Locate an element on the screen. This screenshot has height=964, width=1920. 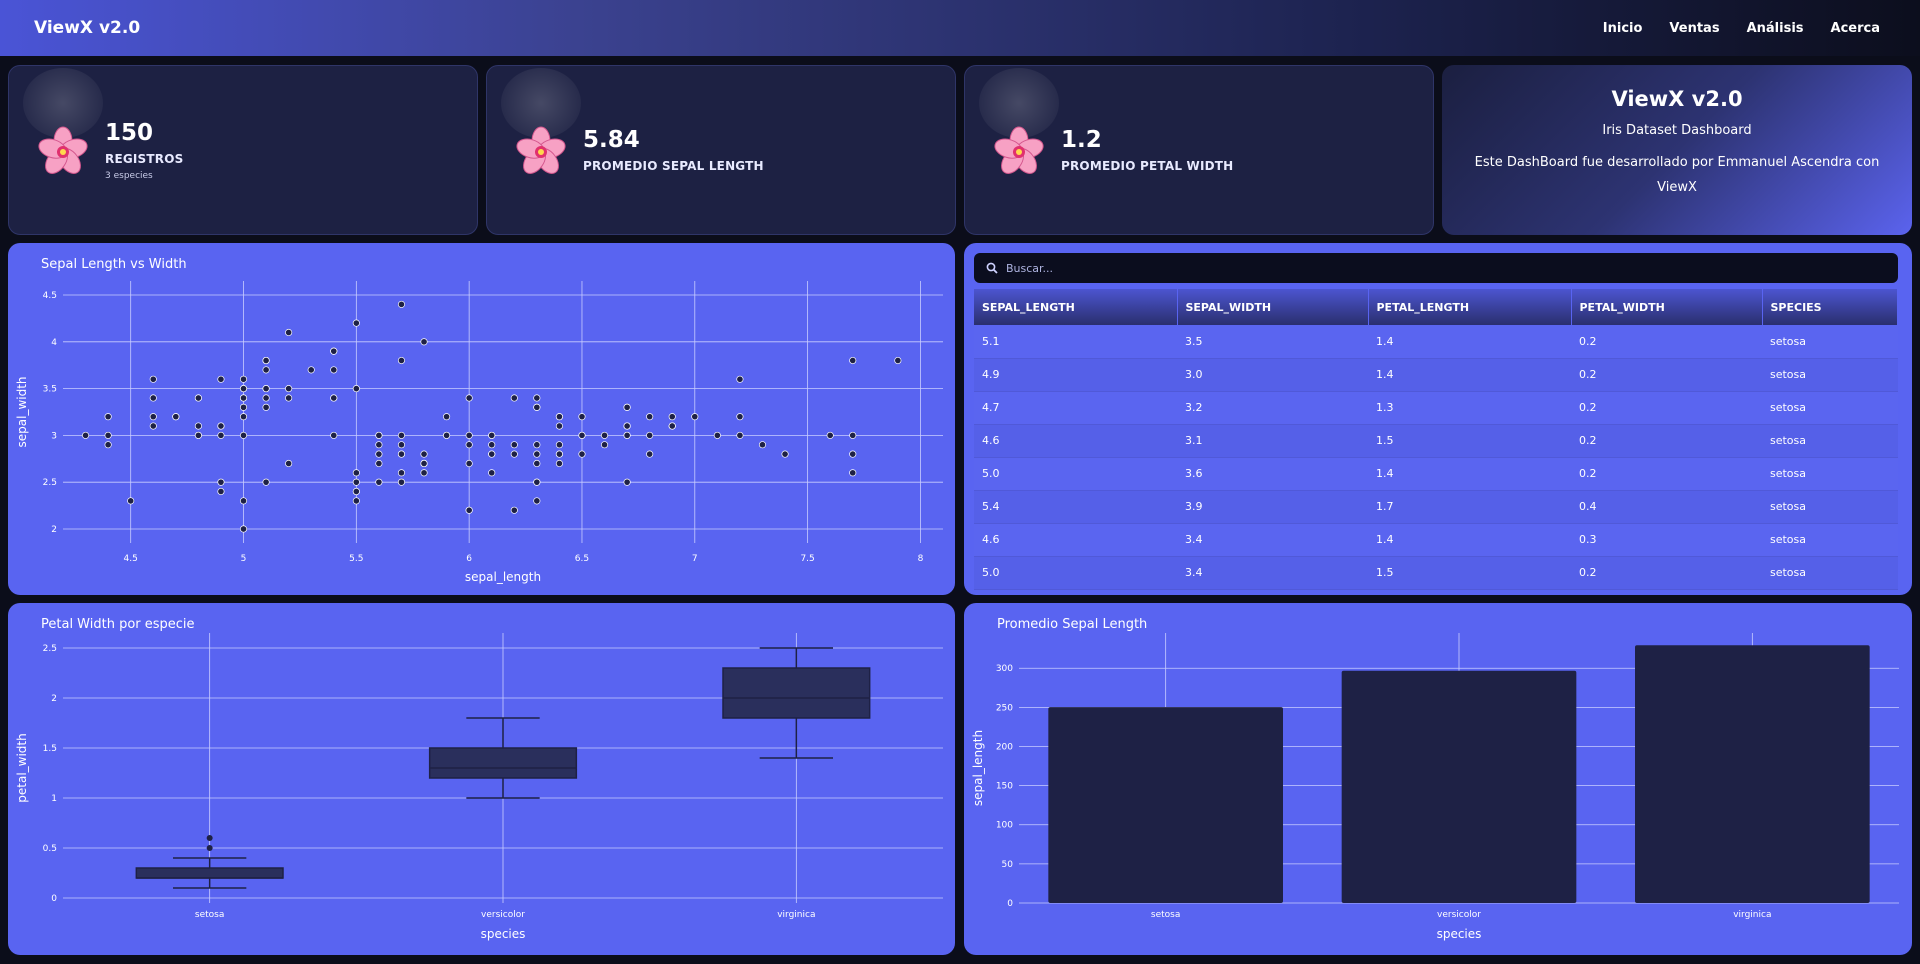
kpi-card-registros: 150 REGISTROS 3 especies is located at coordinates (243, 150).